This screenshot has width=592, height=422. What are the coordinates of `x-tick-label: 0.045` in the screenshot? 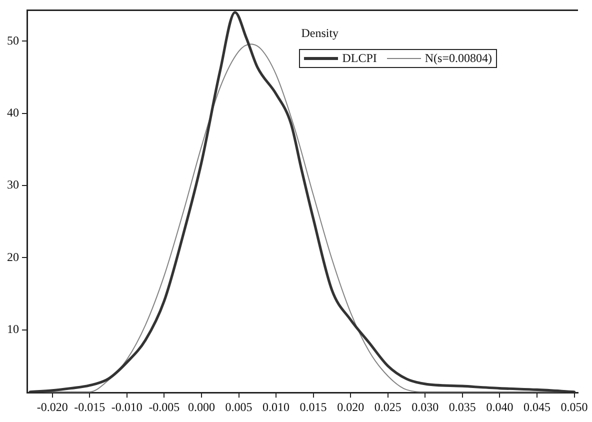 It's located at (536, 407).